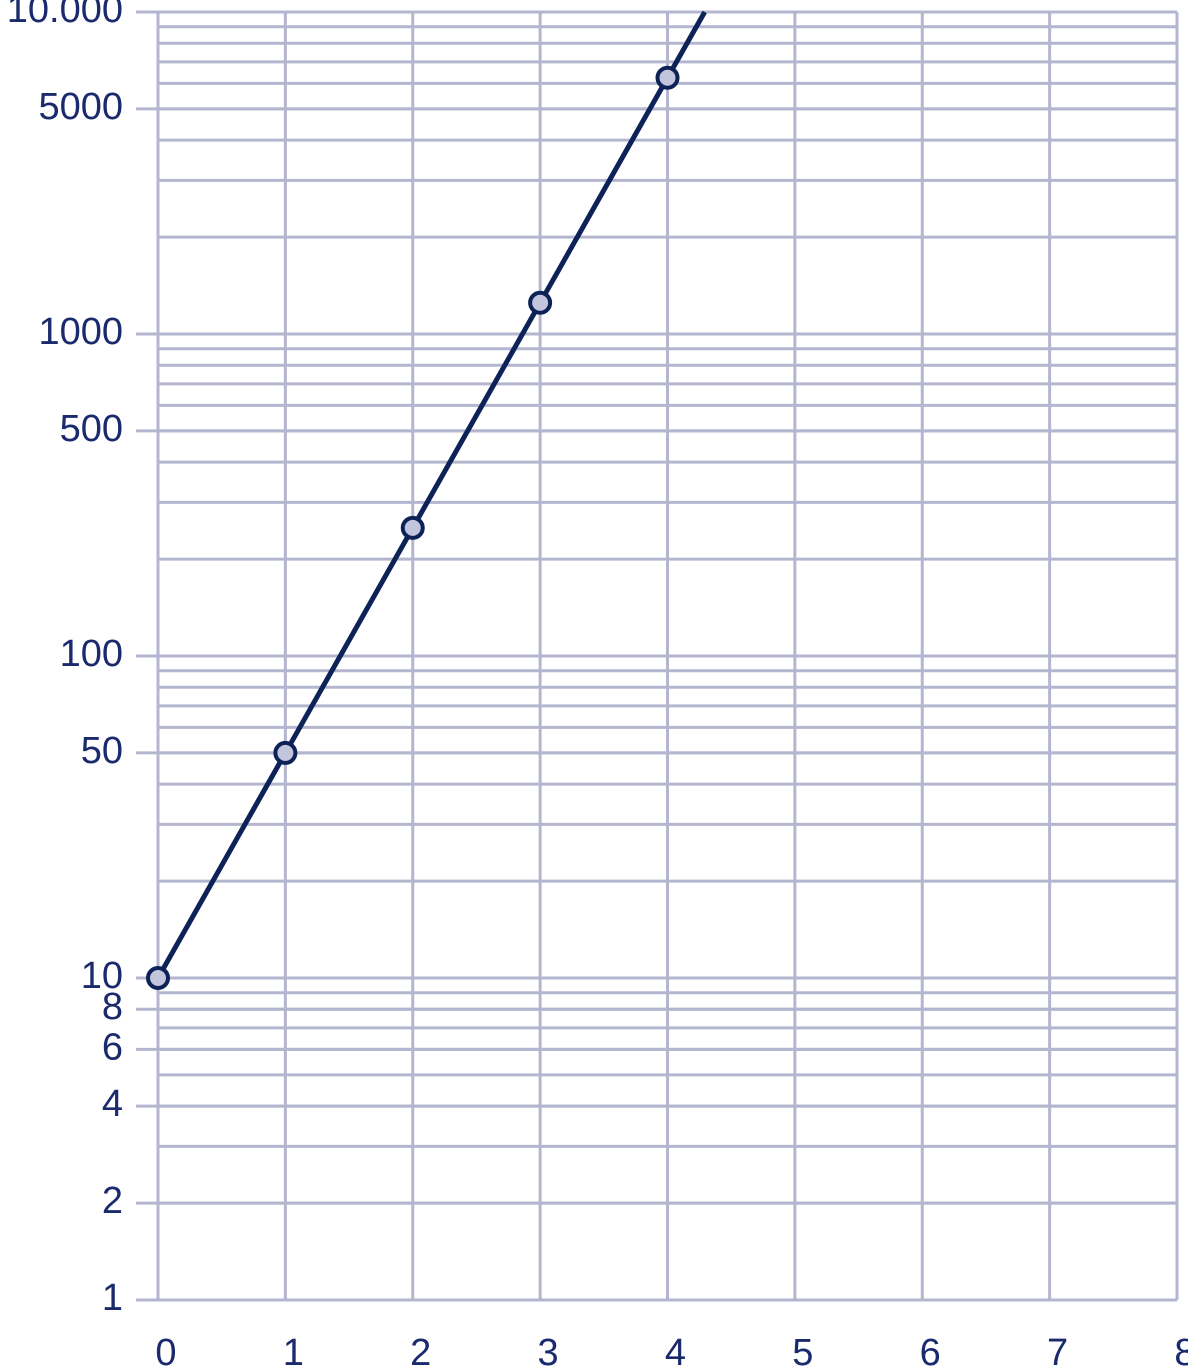 This screenshot has width=1188, height=1372. What do you see at coordinates (930, 1352) in the screenshot?
I see `x-tick-label: 6` at bounding box center [930, 1352].